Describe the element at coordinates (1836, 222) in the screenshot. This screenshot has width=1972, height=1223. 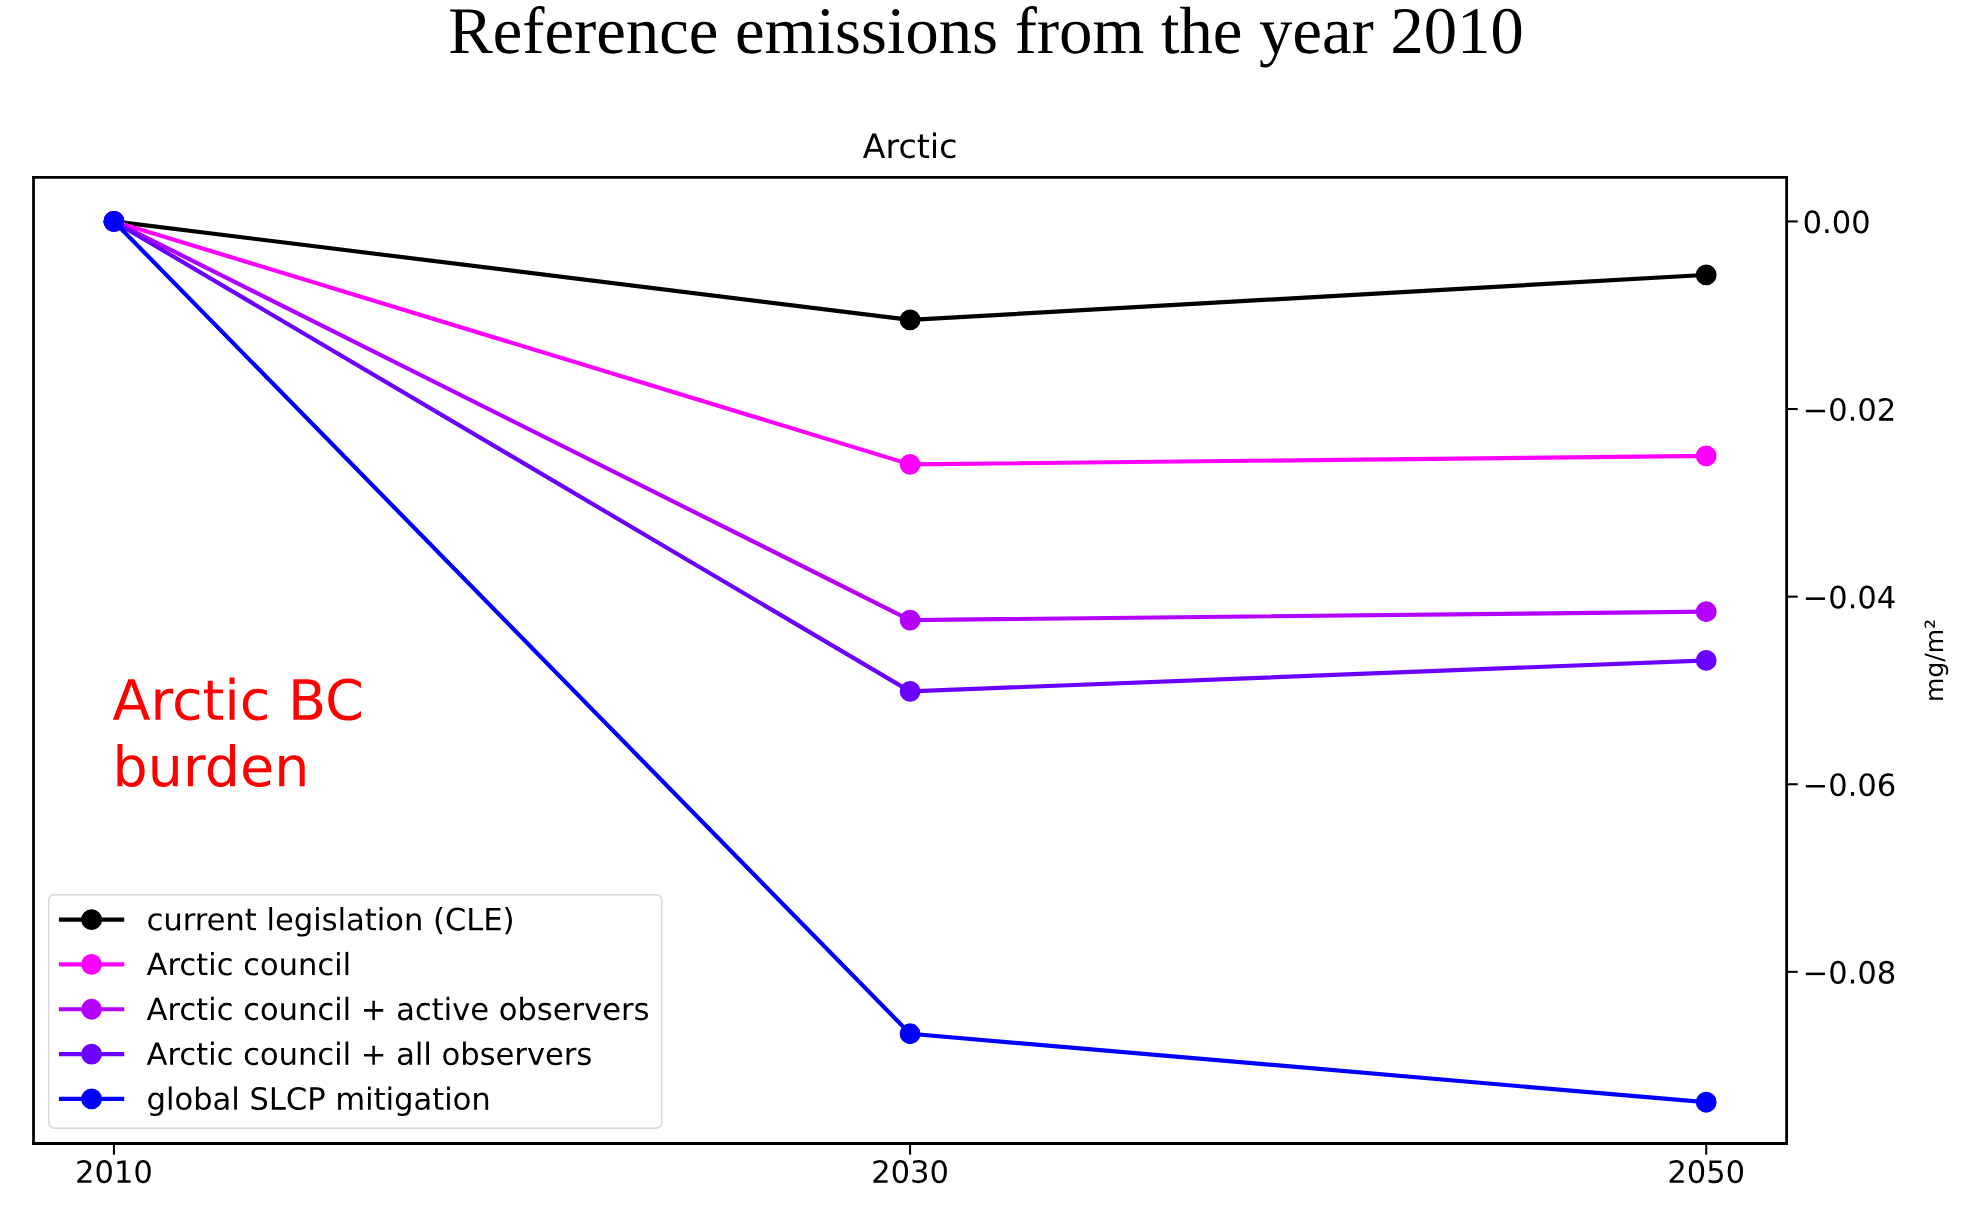
I see `y-tick-label: 0.00` at that location.